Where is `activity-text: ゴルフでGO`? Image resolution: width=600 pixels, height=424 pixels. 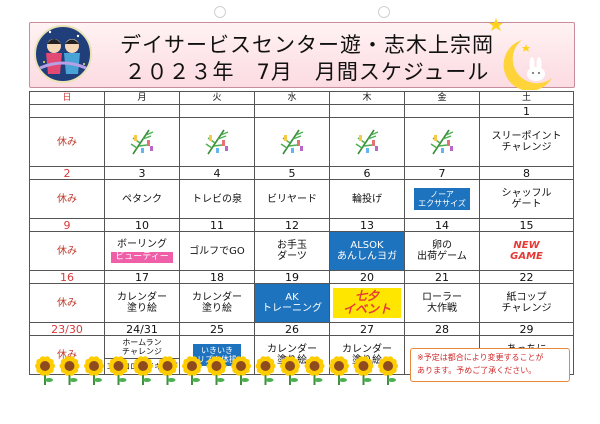 activity-text: ゴルフでGO is located at coordinates (217, 251).